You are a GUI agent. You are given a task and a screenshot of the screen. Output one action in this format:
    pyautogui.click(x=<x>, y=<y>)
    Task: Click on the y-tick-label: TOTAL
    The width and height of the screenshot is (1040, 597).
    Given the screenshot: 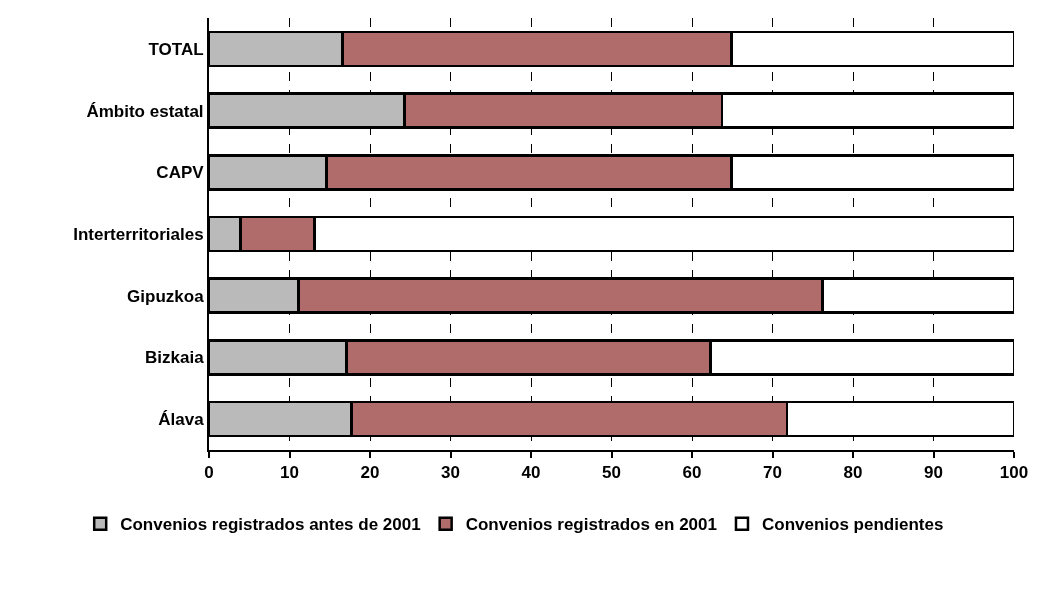 What is the action you would take?
    pyautogui.click(x=176, y=49)
    